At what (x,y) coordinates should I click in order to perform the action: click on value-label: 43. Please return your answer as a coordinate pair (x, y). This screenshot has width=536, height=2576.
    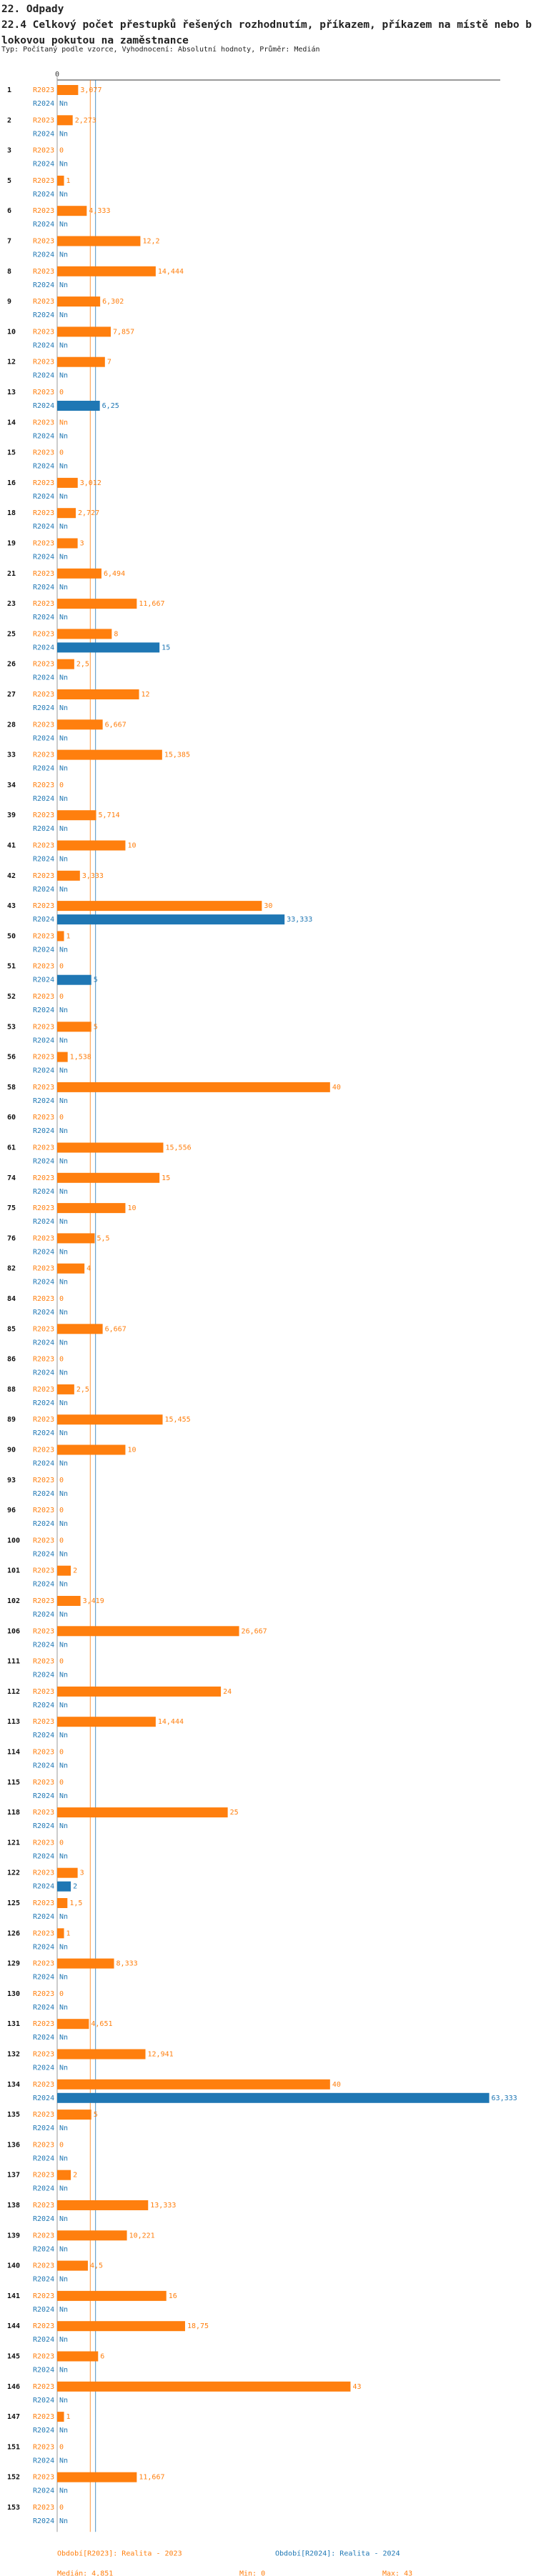
    Looking at the image, I should click on (356, 2387).